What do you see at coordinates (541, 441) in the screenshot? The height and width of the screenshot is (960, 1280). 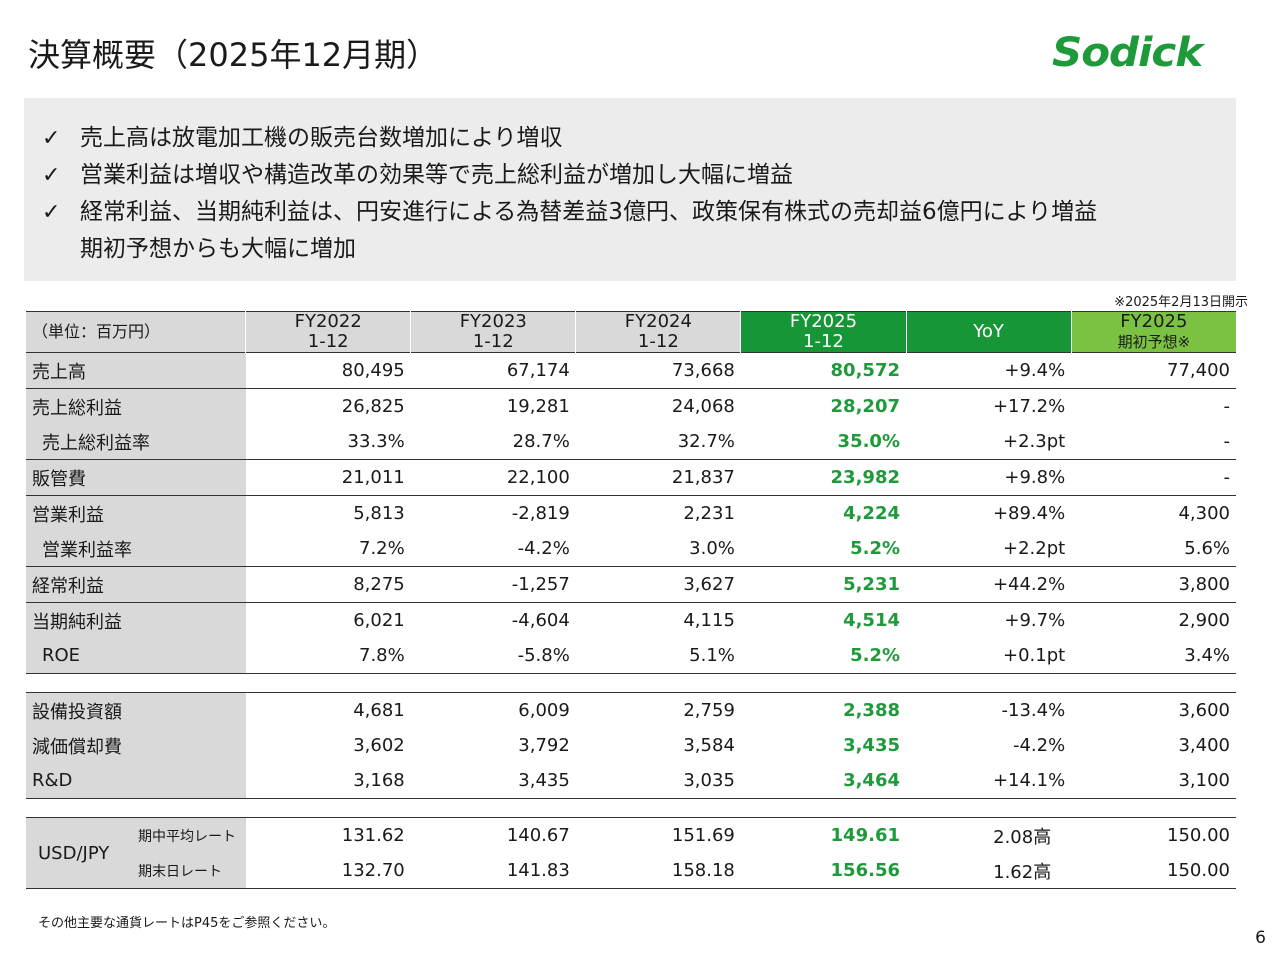 I see `cell: 28.7%` at bounding box center [541, 441].